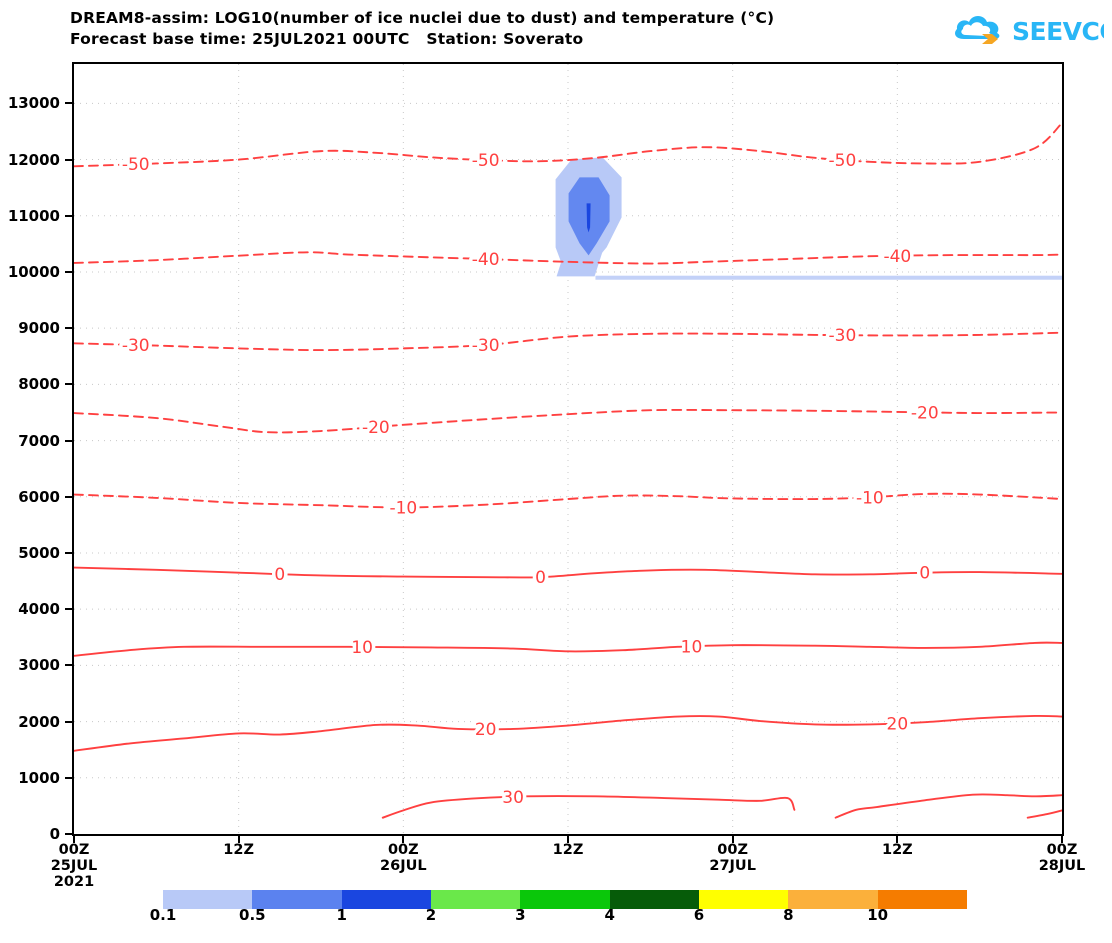  I want to click on y-axis-label: 2000, so click(39, 721).